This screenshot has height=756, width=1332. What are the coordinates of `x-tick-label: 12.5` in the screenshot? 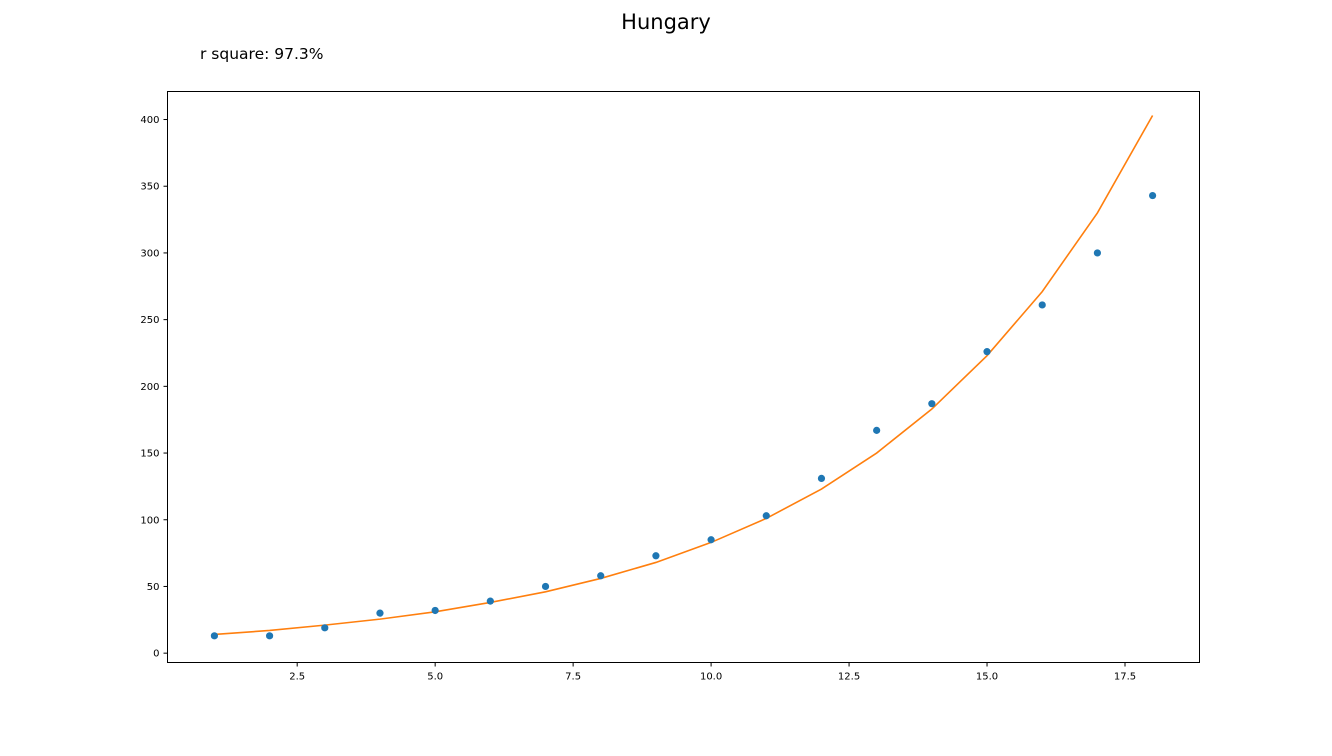 It's located at (849, 677).